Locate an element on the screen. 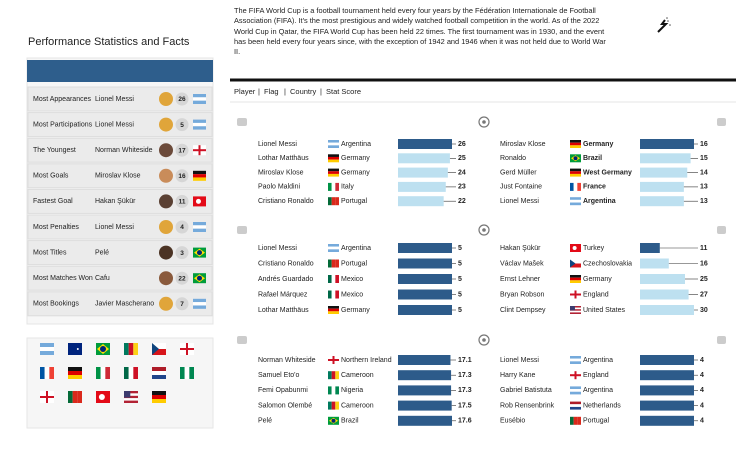 This screenshot has height=454, width=736. col-player: Player is located at coordinates (245, 91).